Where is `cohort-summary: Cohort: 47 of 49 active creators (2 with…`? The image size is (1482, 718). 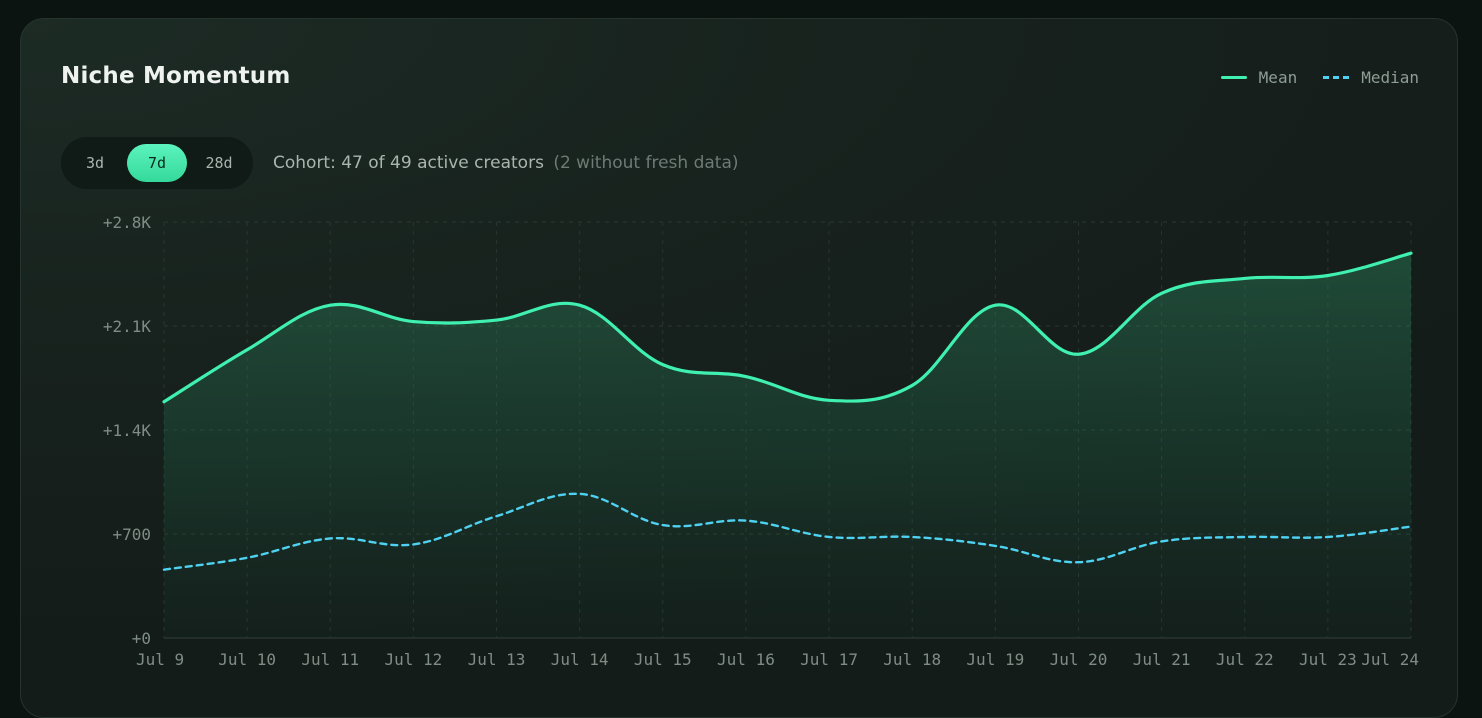 cohort-summary: Cohort: 47 of 49 active creators (2 with… is located at coordinates (506, 163).